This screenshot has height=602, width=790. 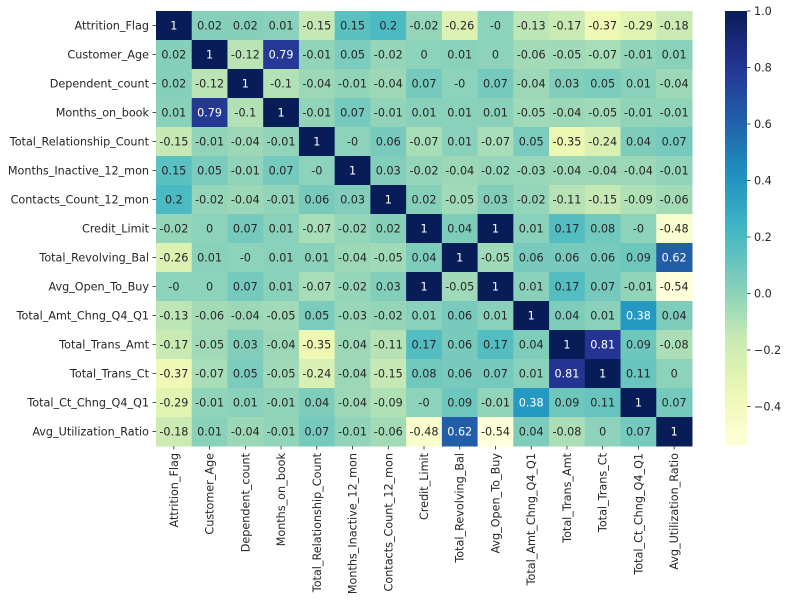 I want to click on cell-value-label: -0.48, so click(x=674, y=229).